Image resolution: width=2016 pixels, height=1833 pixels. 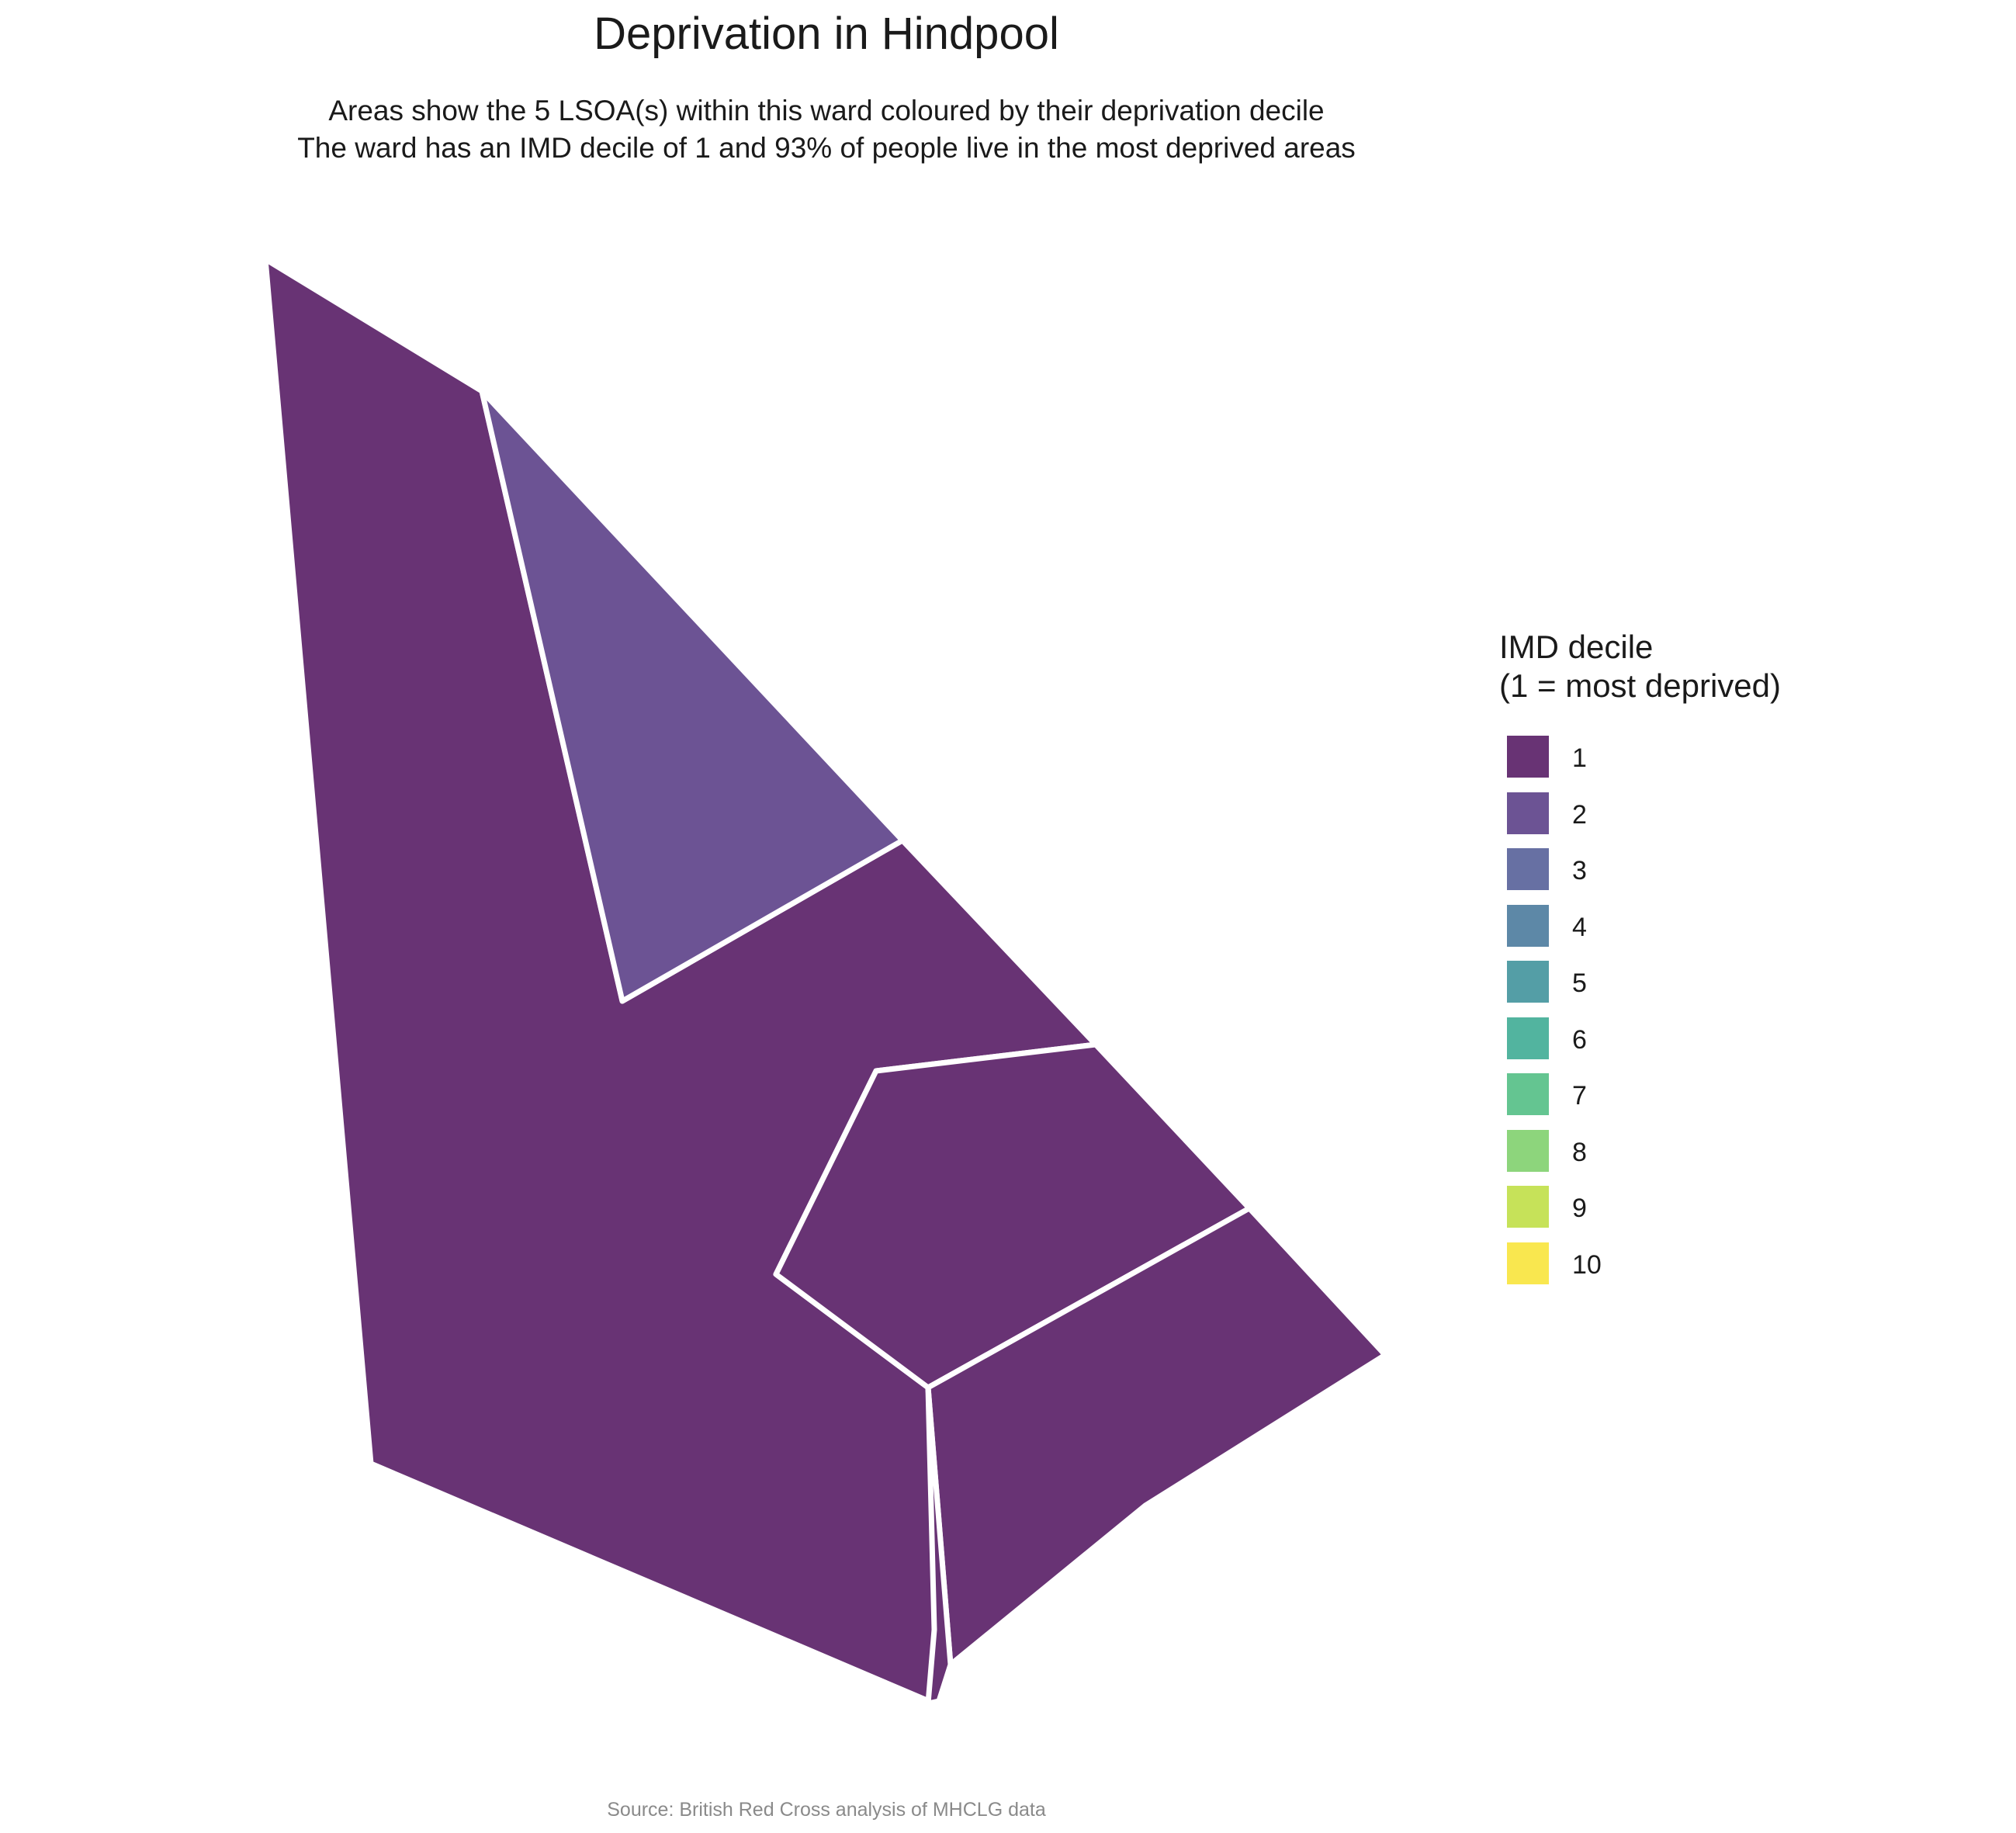 What do you see at coordinates (1580, 983) in the screenshot?
I see `legend-label: 5` at bounding box center [1580, 983].